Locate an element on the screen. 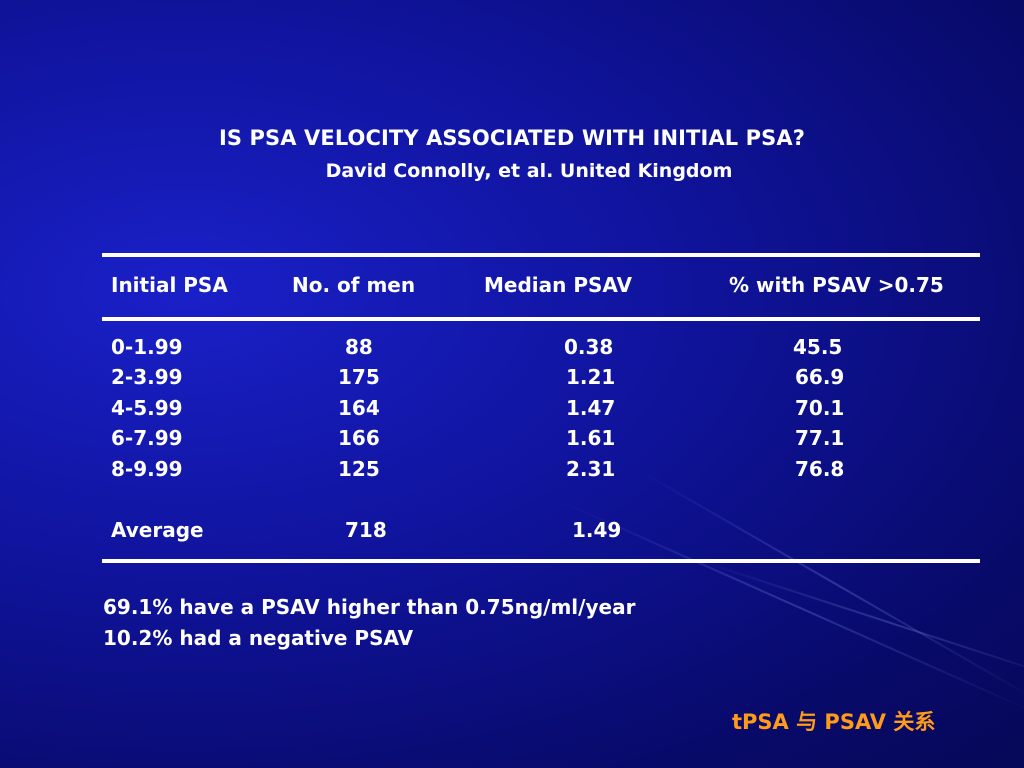  table-cell-initial-psa: 8-9.99 is located at coordinates (147, 469).